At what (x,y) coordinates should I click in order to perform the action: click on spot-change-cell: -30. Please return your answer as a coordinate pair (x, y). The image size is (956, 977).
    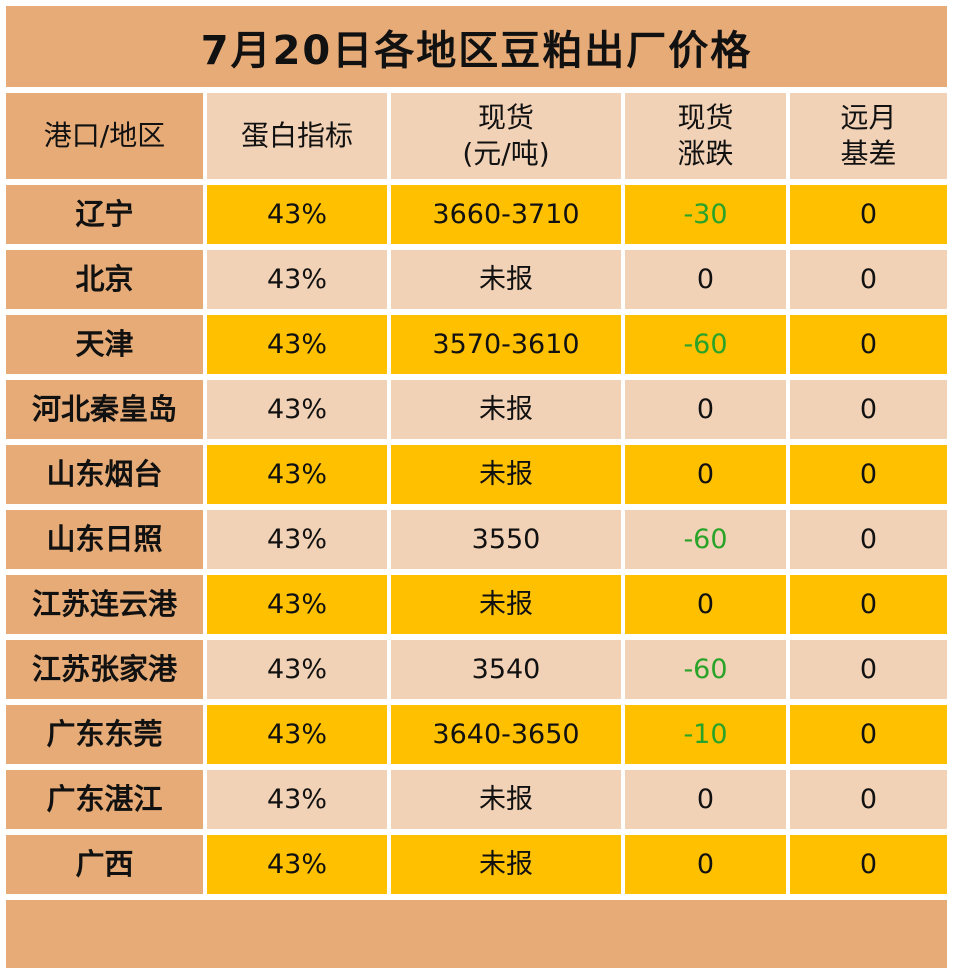
    Looking at the image, I should click on (705, 214).